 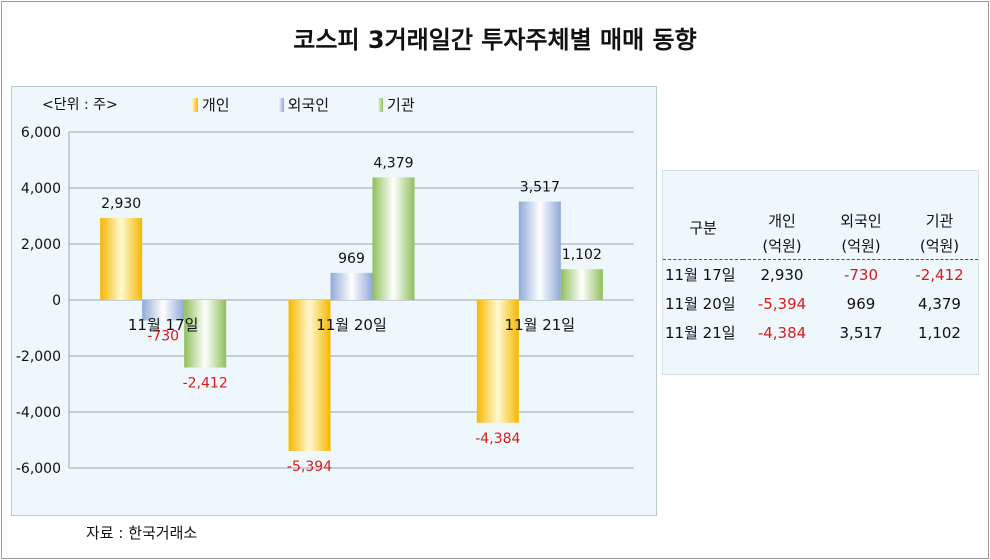 I want to click on table-row-label: 11월 20일, so click(x=700, y=304).